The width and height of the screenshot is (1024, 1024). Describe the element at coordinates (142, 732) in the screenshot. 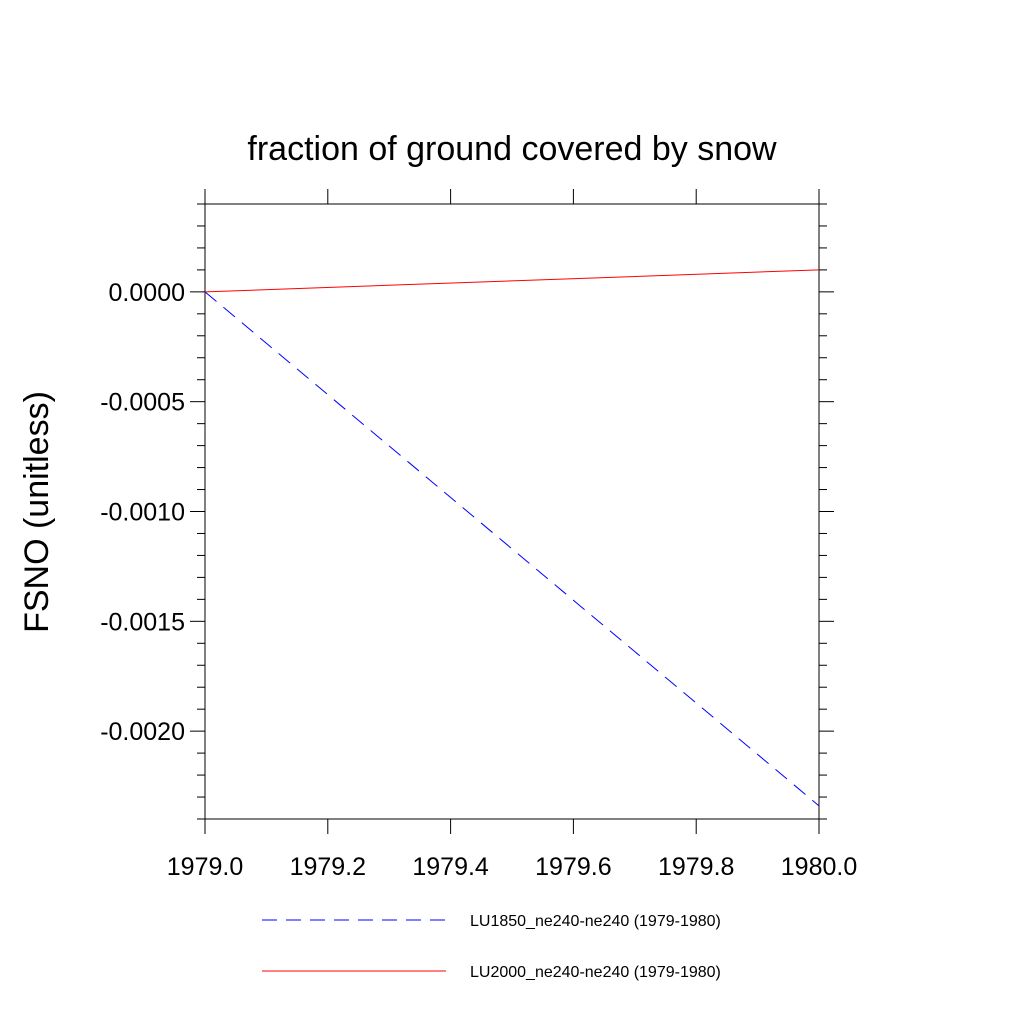

I see `y-tick-label: -0.0020` at that location.